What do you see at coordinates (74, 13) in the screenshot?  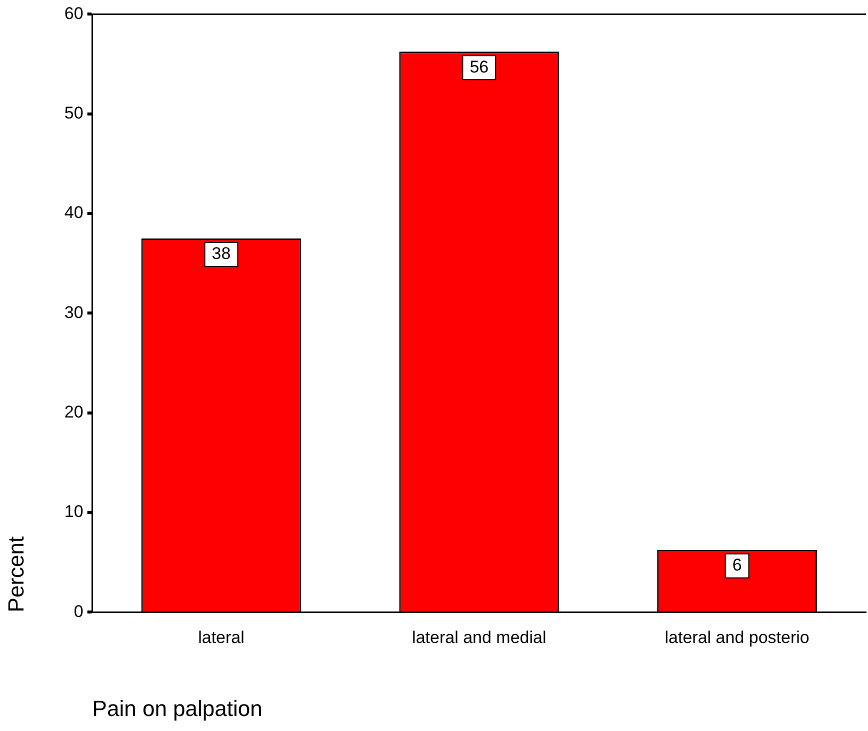 I see `y-tick-label: 60` at bounding box center [74, 13].